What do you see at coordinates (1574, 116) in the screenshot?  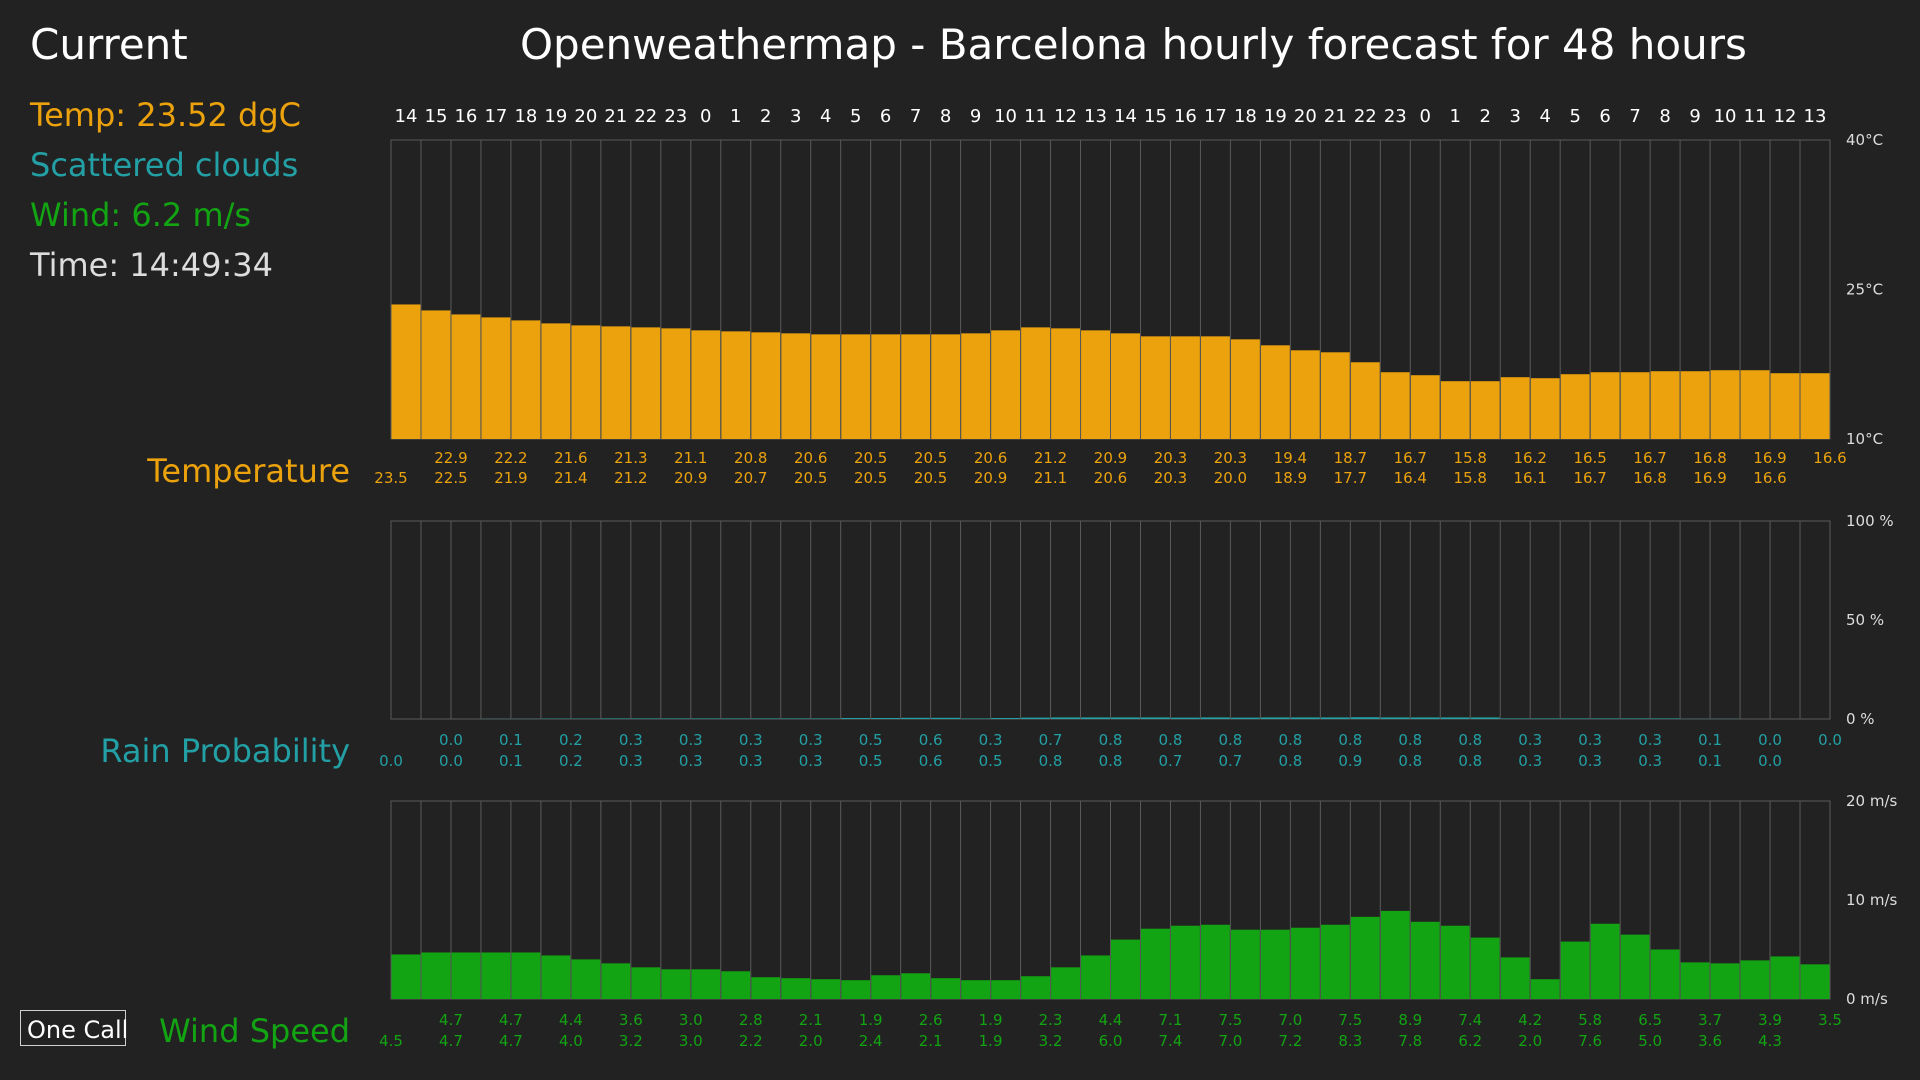 I see `hour-label: 5` at bounding box center [1574, 116].